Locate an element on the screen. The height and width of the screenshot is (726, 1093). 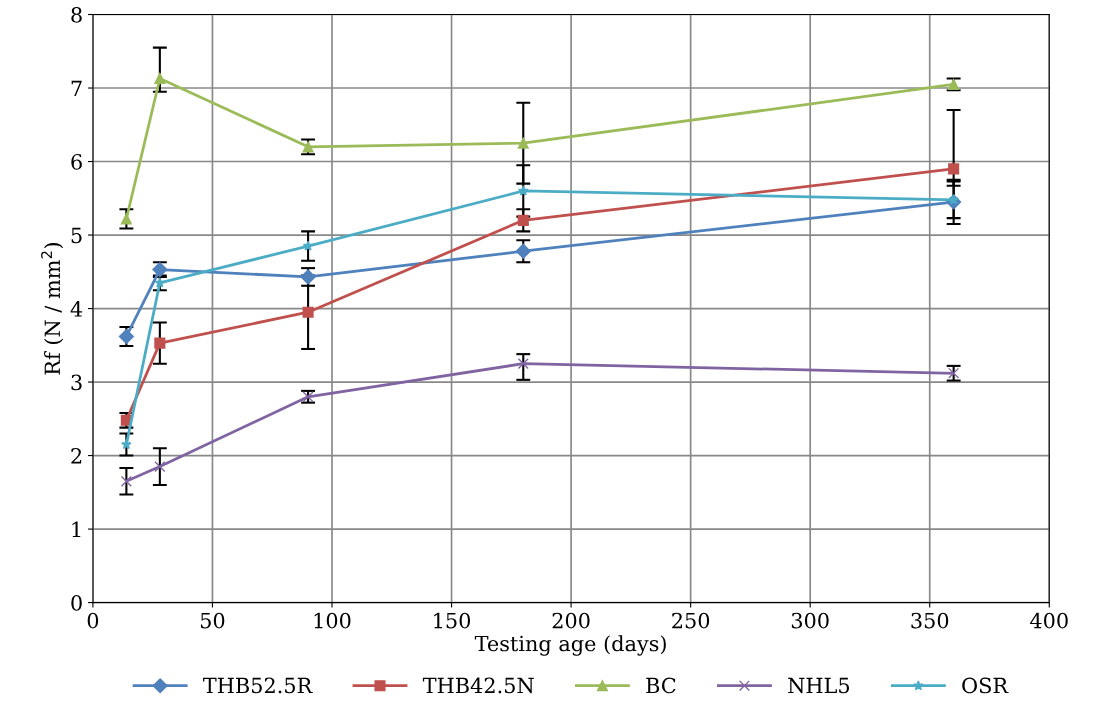
x-tick-label: 250 is located at coordinates (691, 620).